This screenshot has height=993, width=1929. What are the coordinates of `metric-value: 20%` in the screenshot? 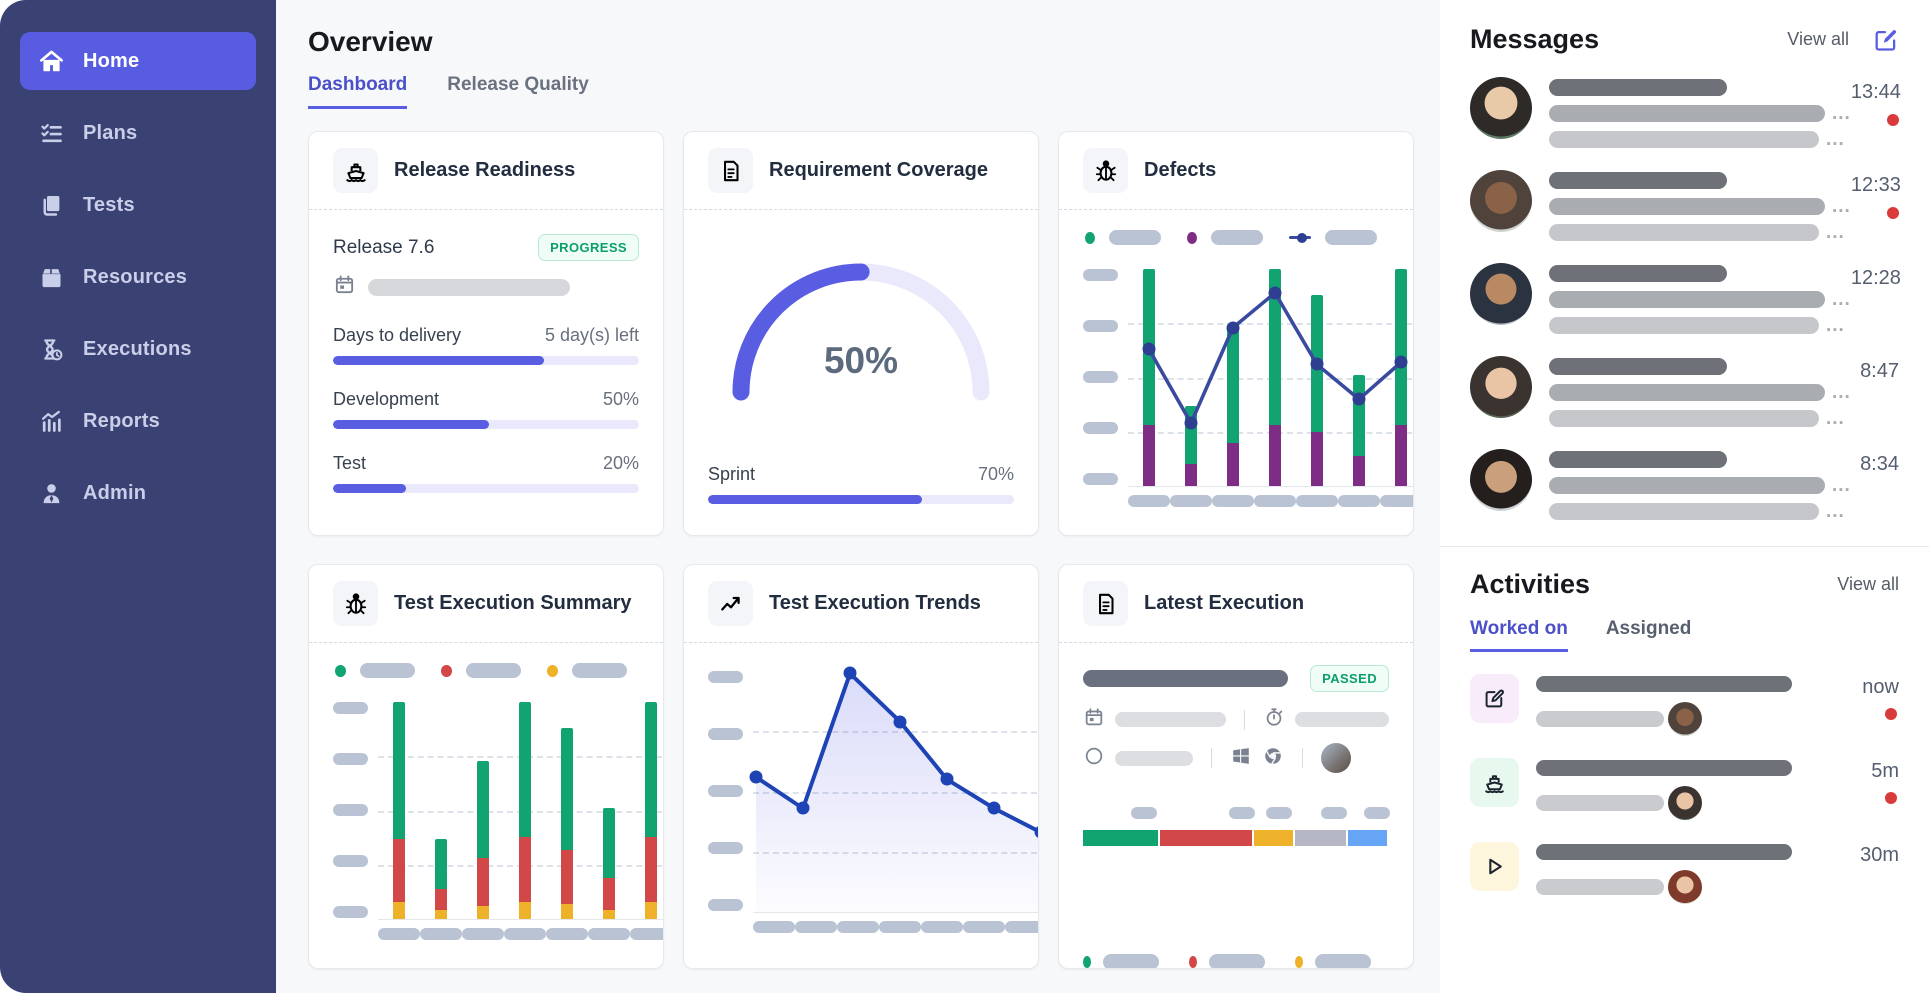 It's located at (620, 463).